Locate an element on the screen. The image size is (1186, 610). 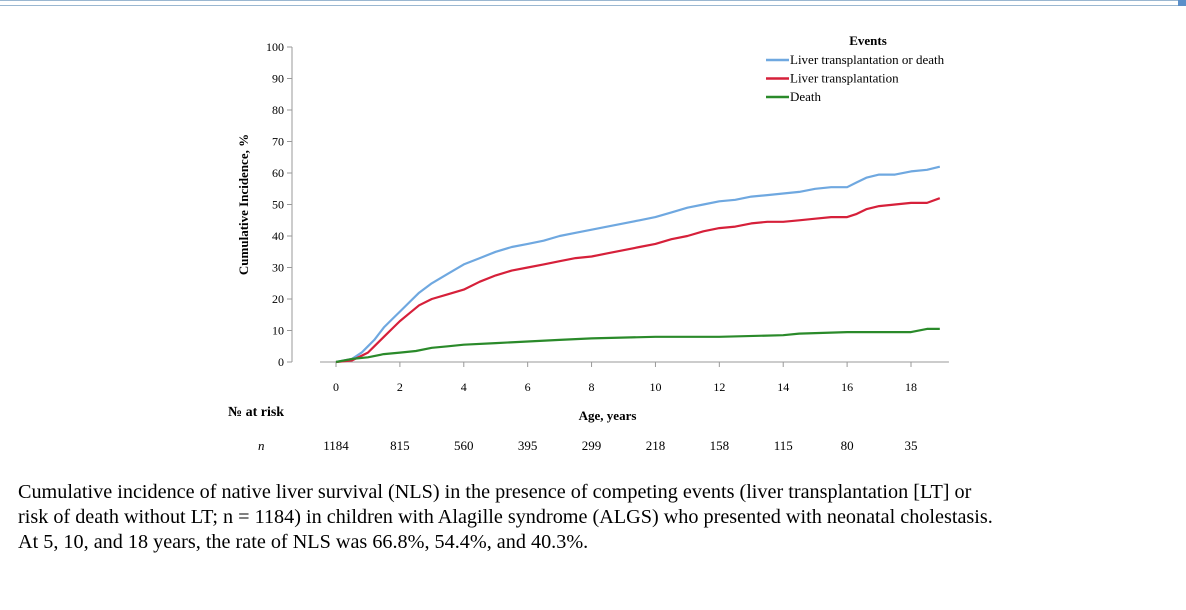
x-tick-label: 18 is located at coordinates (911, 387).